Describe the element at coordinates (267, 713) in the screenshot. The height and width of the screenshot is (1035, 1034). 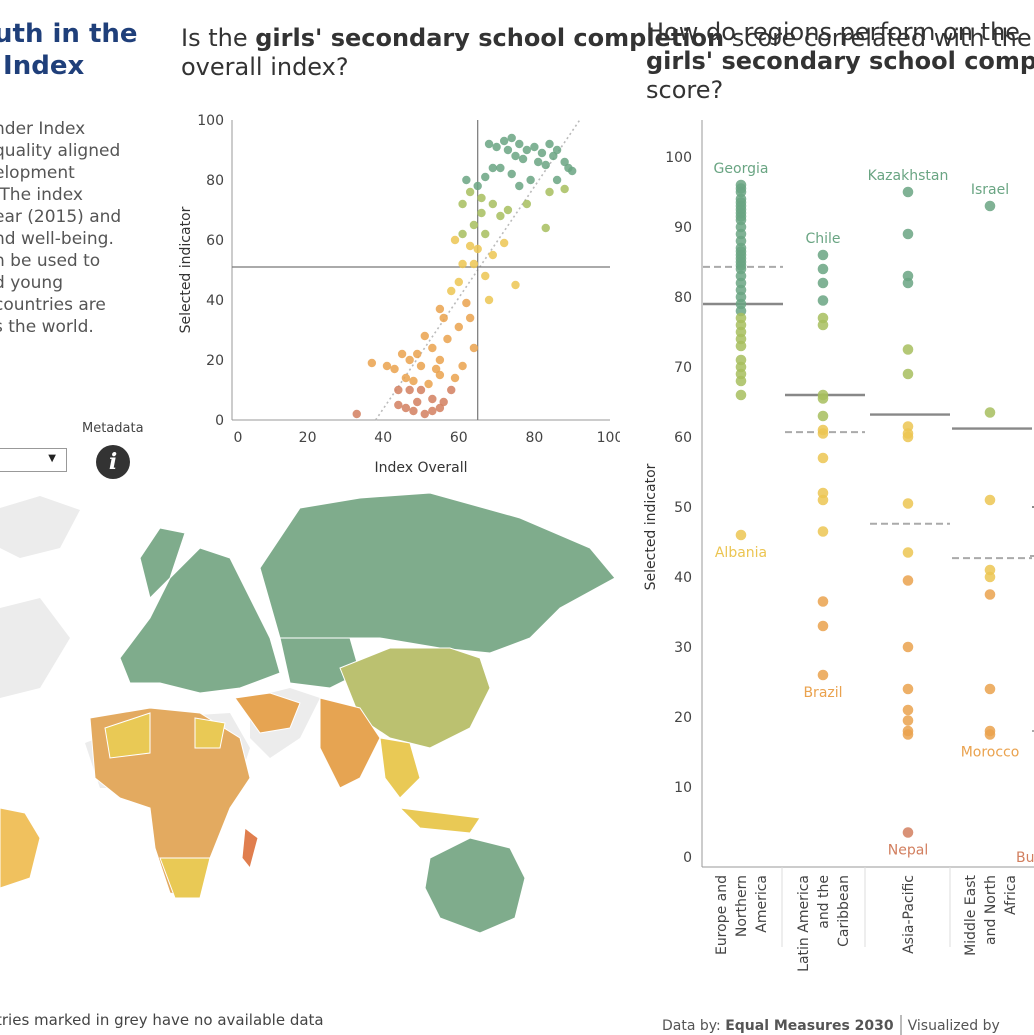
I see `map-middle-east` at that location.